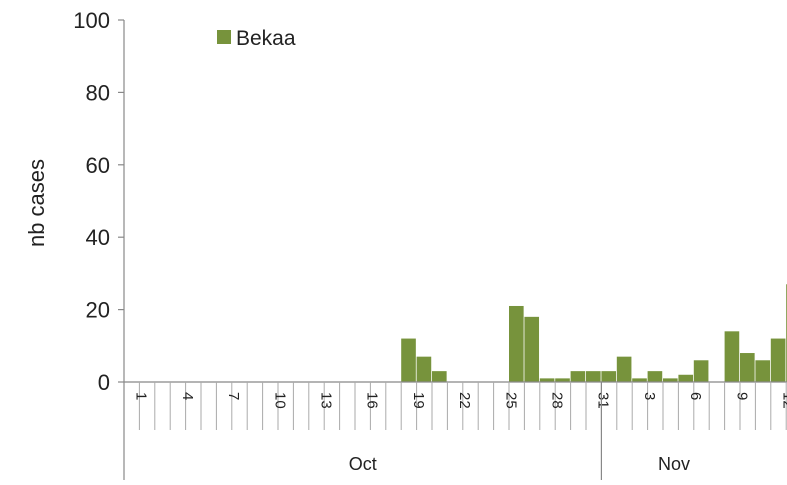  What do you see at coordinates (98, 92) in the screenshot?
I see `y-tick-label: 80` at bounding box center [98, 92].